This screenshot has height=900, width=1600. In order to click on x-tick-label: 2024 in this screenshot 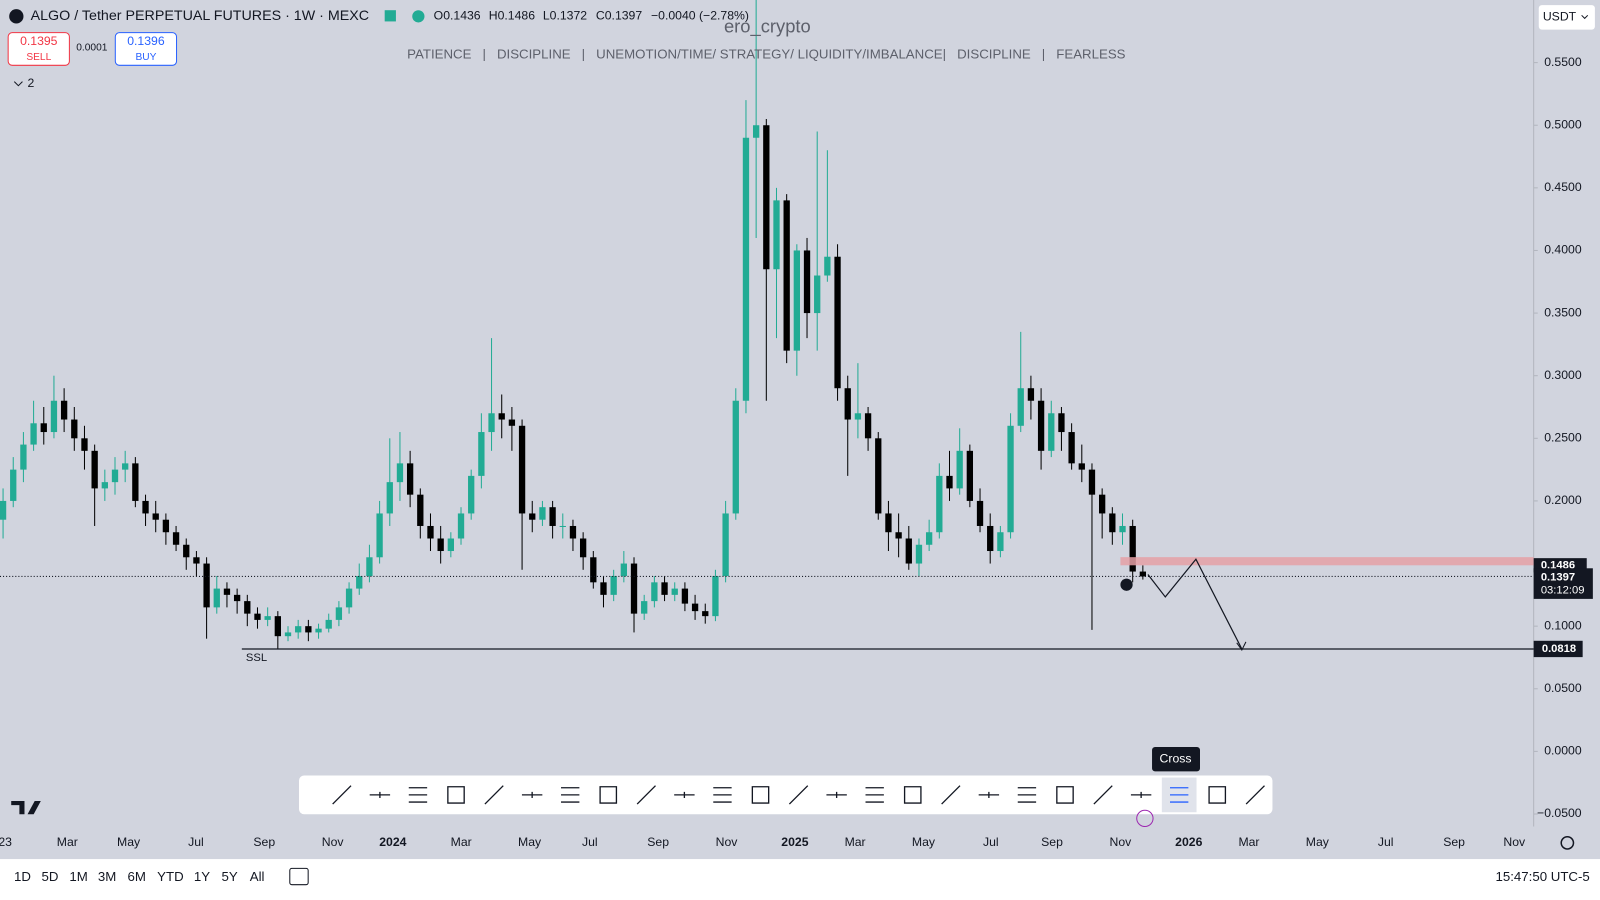, I will do `click(392, 842)`.